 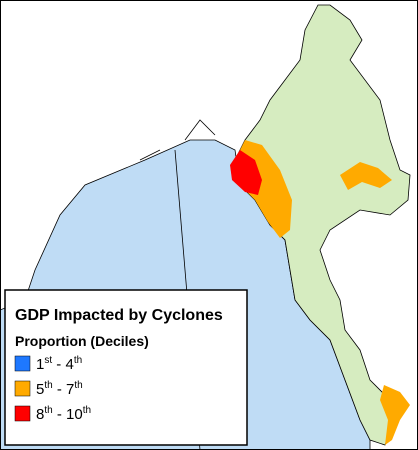 What do you see at coordinates (246, 172) in the screenshot?
I see `red-region` at bounding box center [246, 172].